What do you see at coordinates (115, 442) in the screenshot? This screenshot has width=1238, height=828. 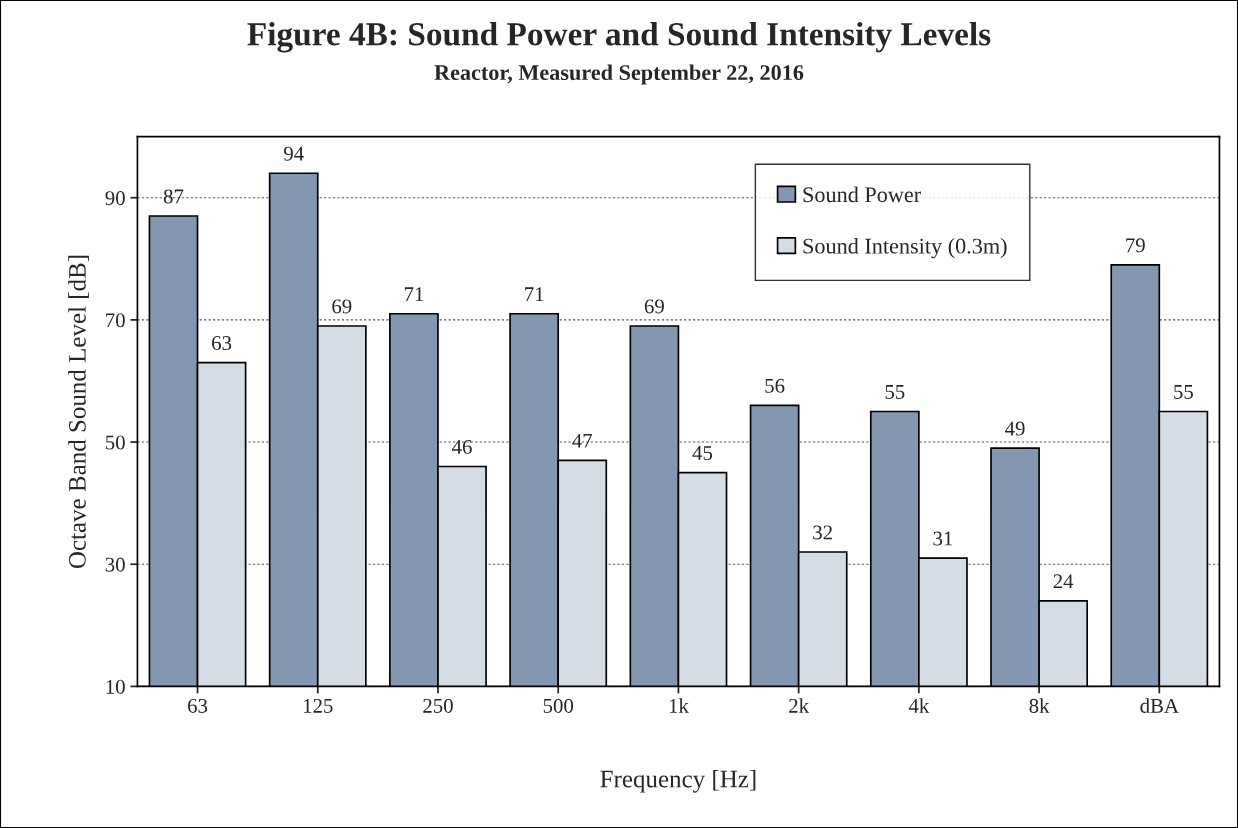 I see `y-tick-label: 50` at bounding box center [115, 442].